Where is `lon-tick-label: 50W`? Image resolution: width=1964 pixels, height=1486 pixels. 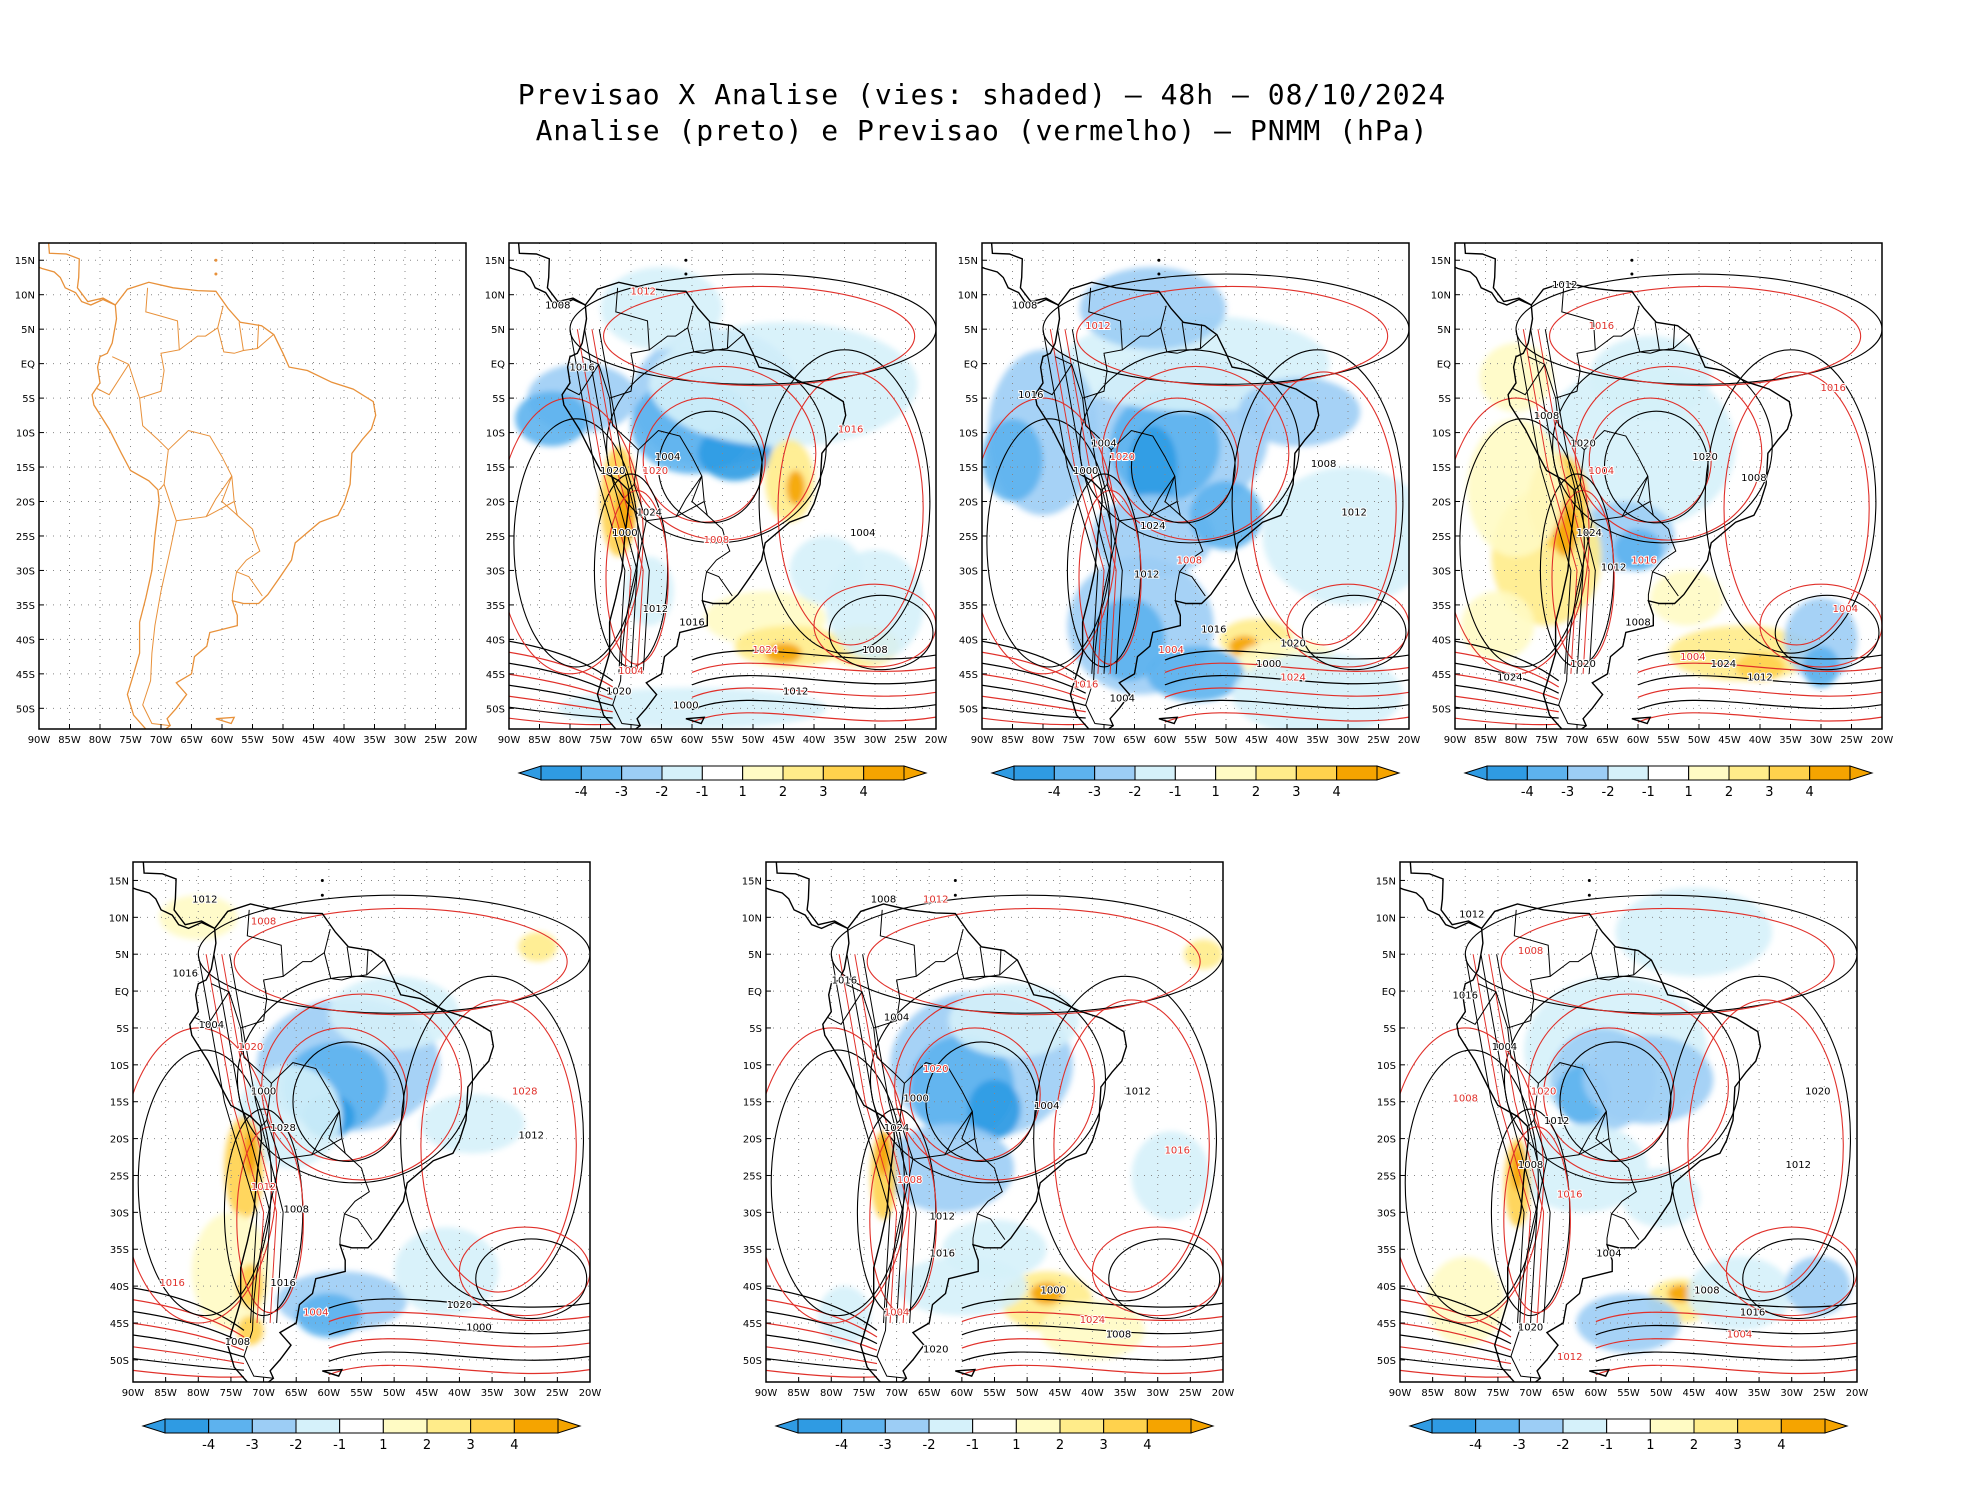
lon-tick-label: 50W is located at coordinates (394, 1393).